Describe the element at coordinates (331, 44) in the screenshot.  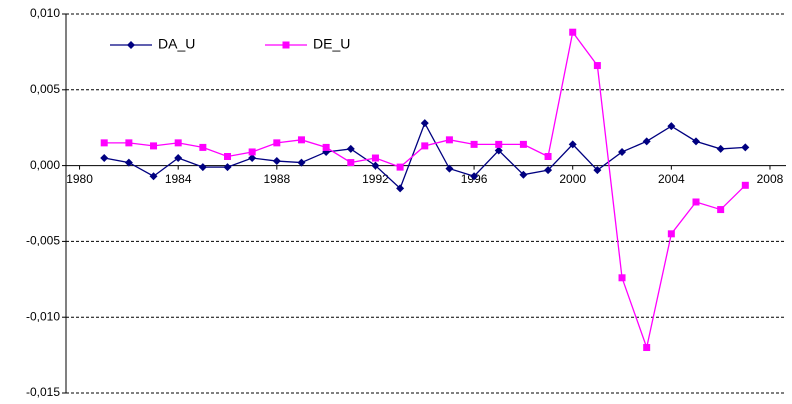
I see `legend-label: DE_U` at that location.